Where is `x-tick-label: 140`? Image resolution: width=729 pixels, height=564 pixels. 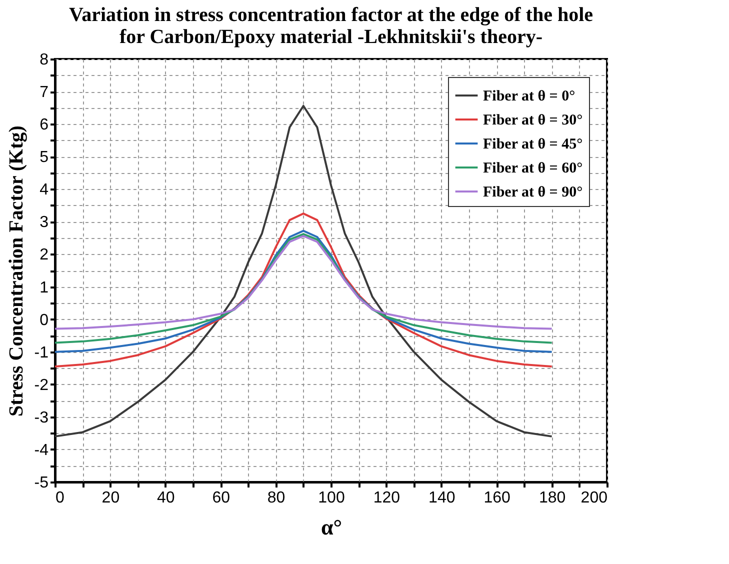 x-tick-label: 140 is located at coordinates (442, 498).